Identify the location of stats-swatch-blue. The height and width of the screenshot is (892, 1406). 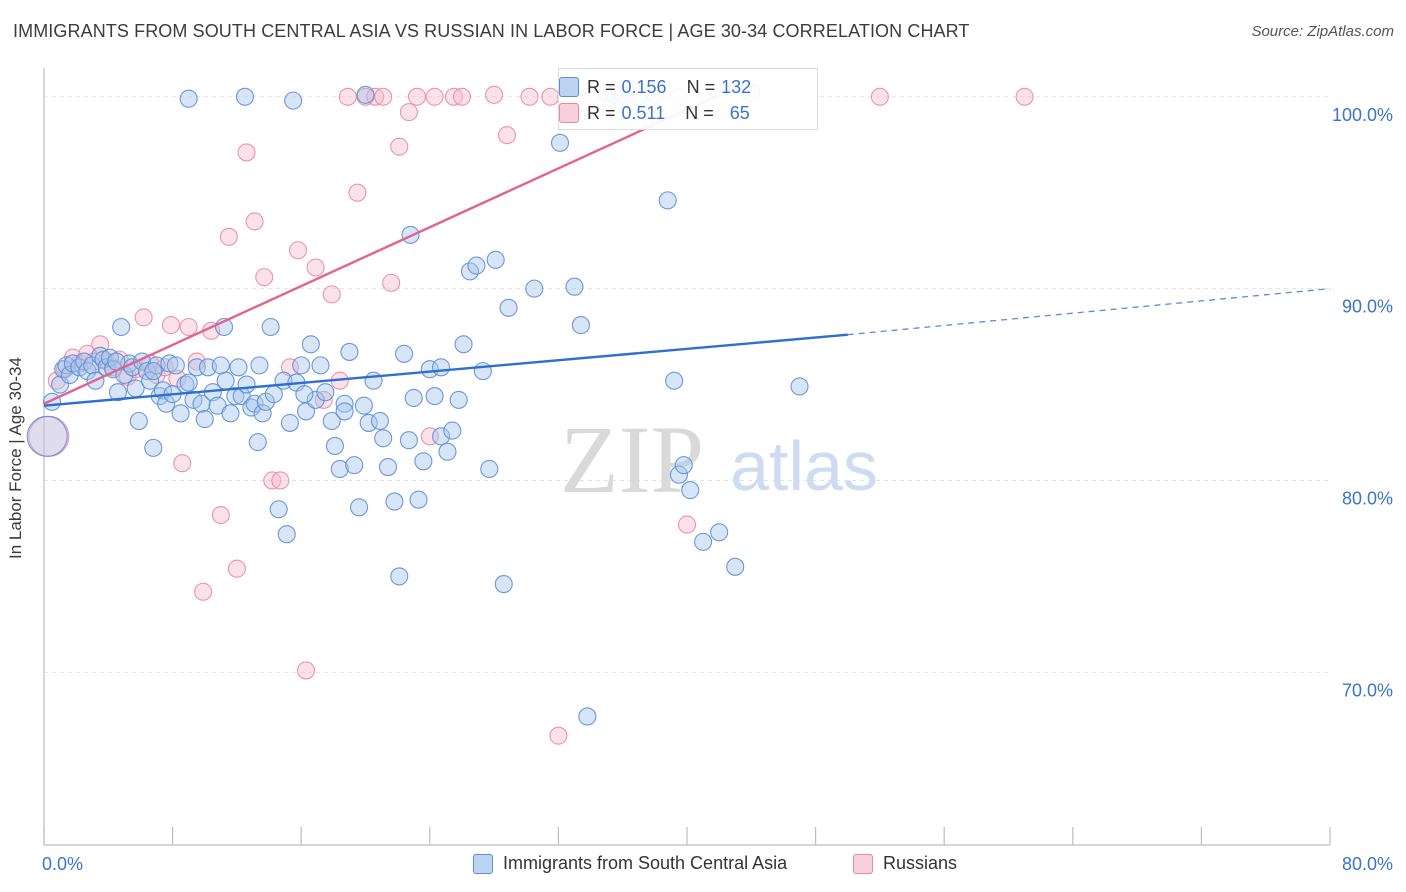
(569, 87).